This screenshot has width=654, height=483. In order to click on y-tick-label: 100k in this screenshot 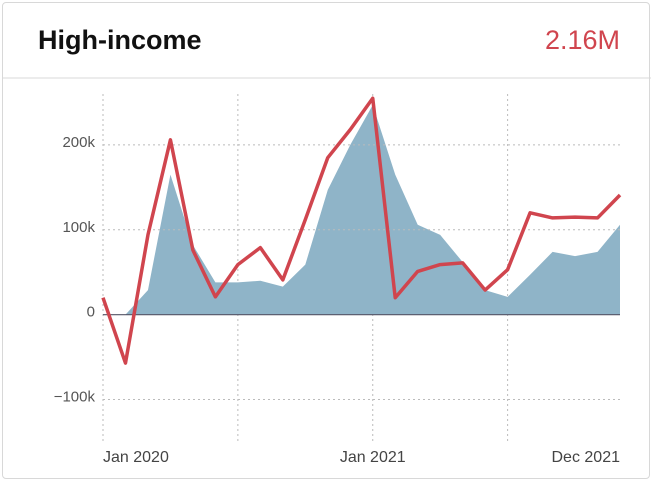, I will do `click(78, 227)`.